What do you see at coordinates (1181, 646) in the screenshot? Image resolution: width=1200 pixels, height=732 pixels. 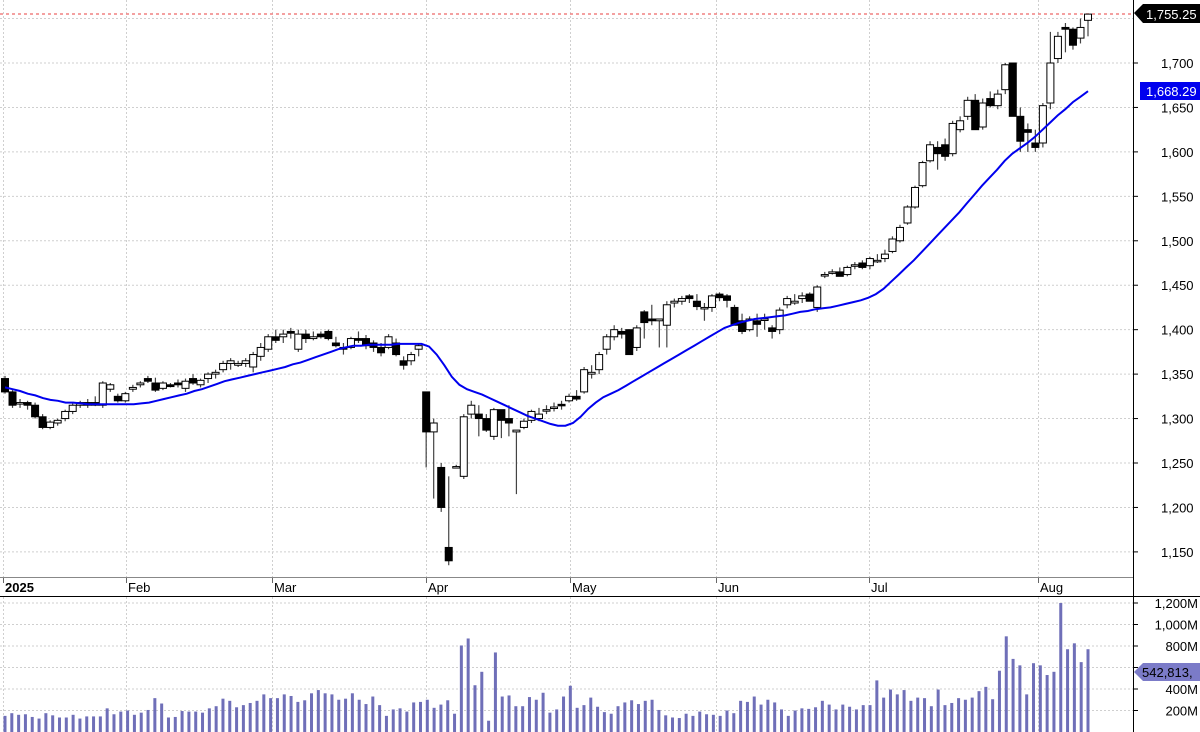 I see `volume-tick-label: 800M` at bounding box center [1181, 646].